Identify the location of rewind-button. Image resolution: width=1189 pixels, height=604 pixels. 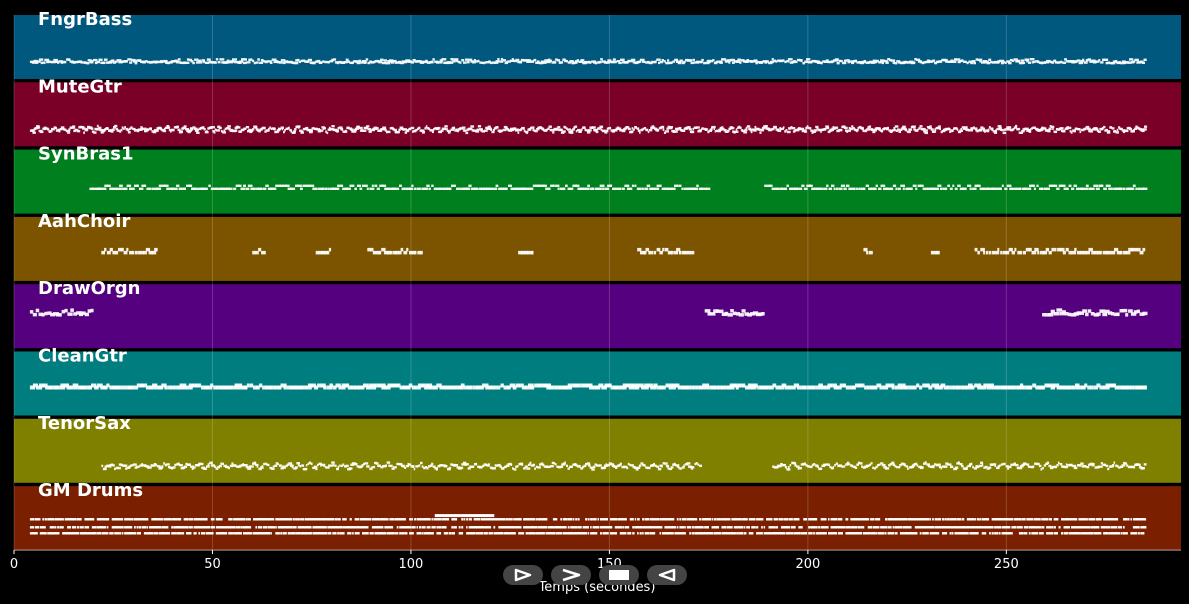
(667, 575).